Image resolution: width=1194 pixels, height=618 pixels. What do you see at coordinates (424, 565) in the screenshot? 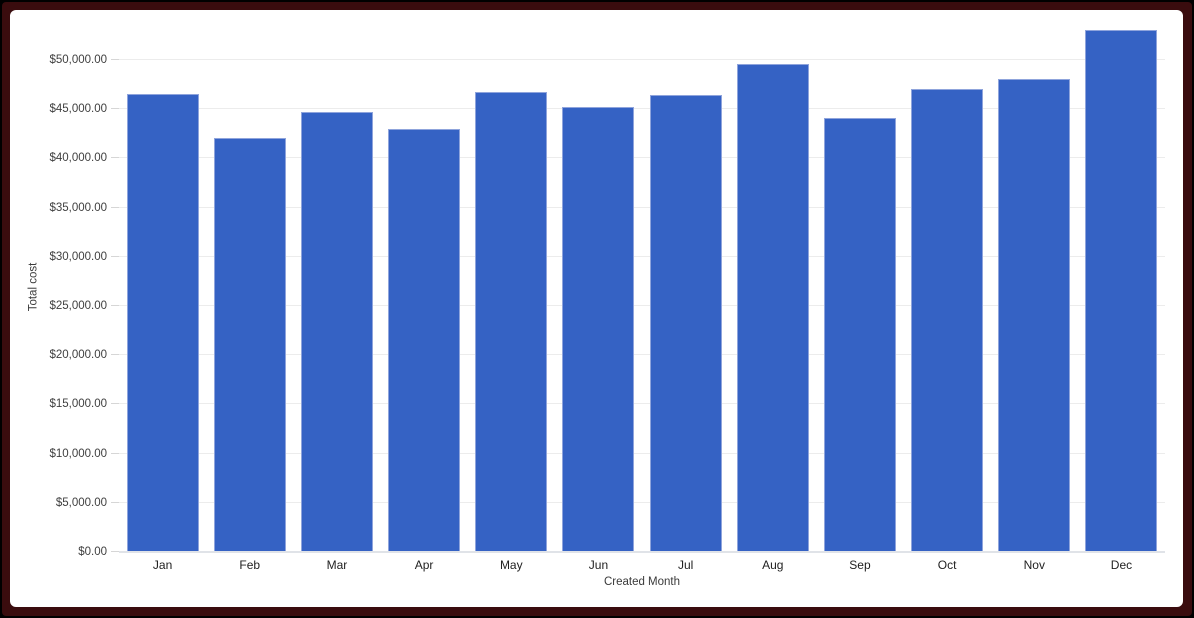
I see `x-axis-label-apr: Apr` at bounding box center [424, 565].